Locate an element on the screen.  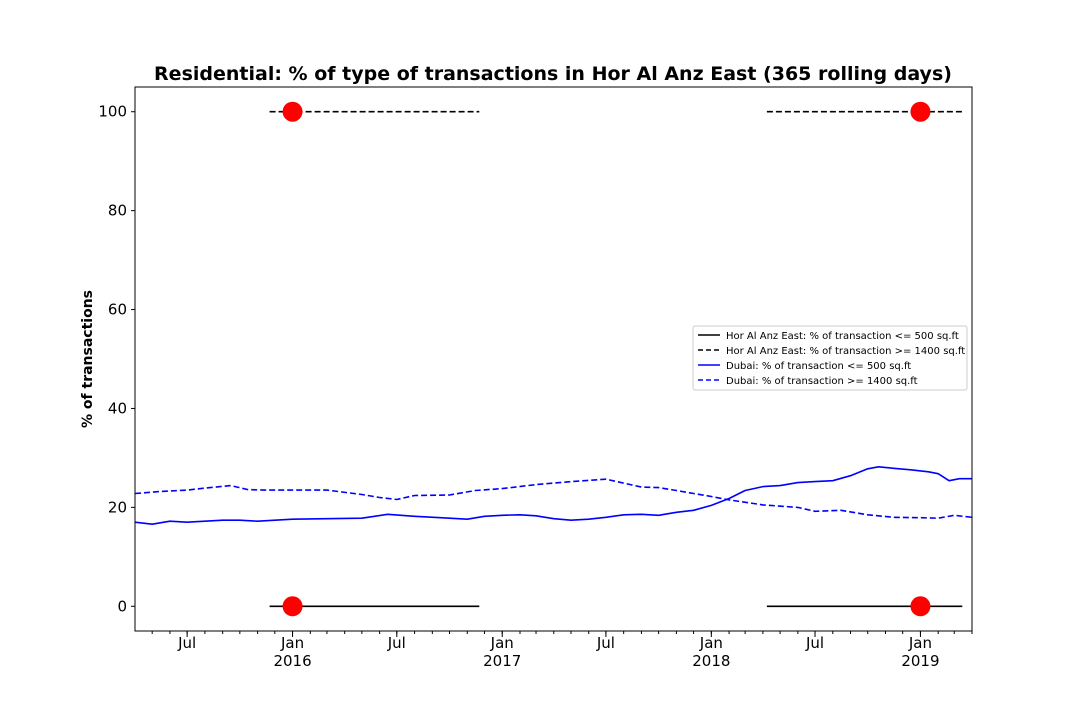
y-tick-label-2: 20 is located at coordinates (117, 507).